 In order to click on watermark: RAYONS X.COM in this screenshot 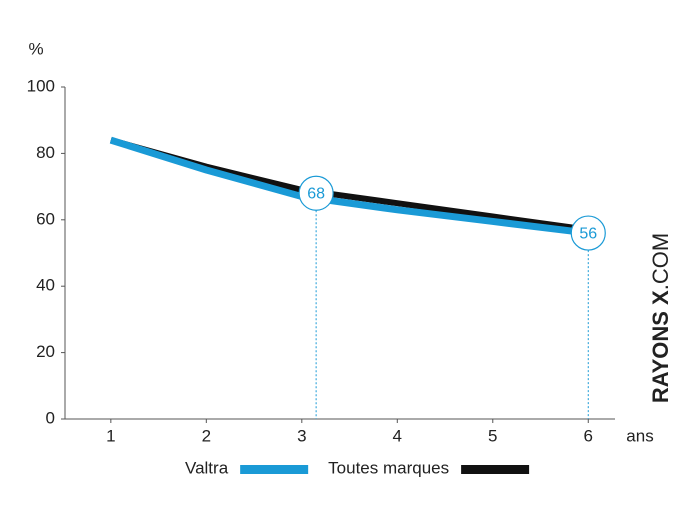, I will do `click(660, 318)`.